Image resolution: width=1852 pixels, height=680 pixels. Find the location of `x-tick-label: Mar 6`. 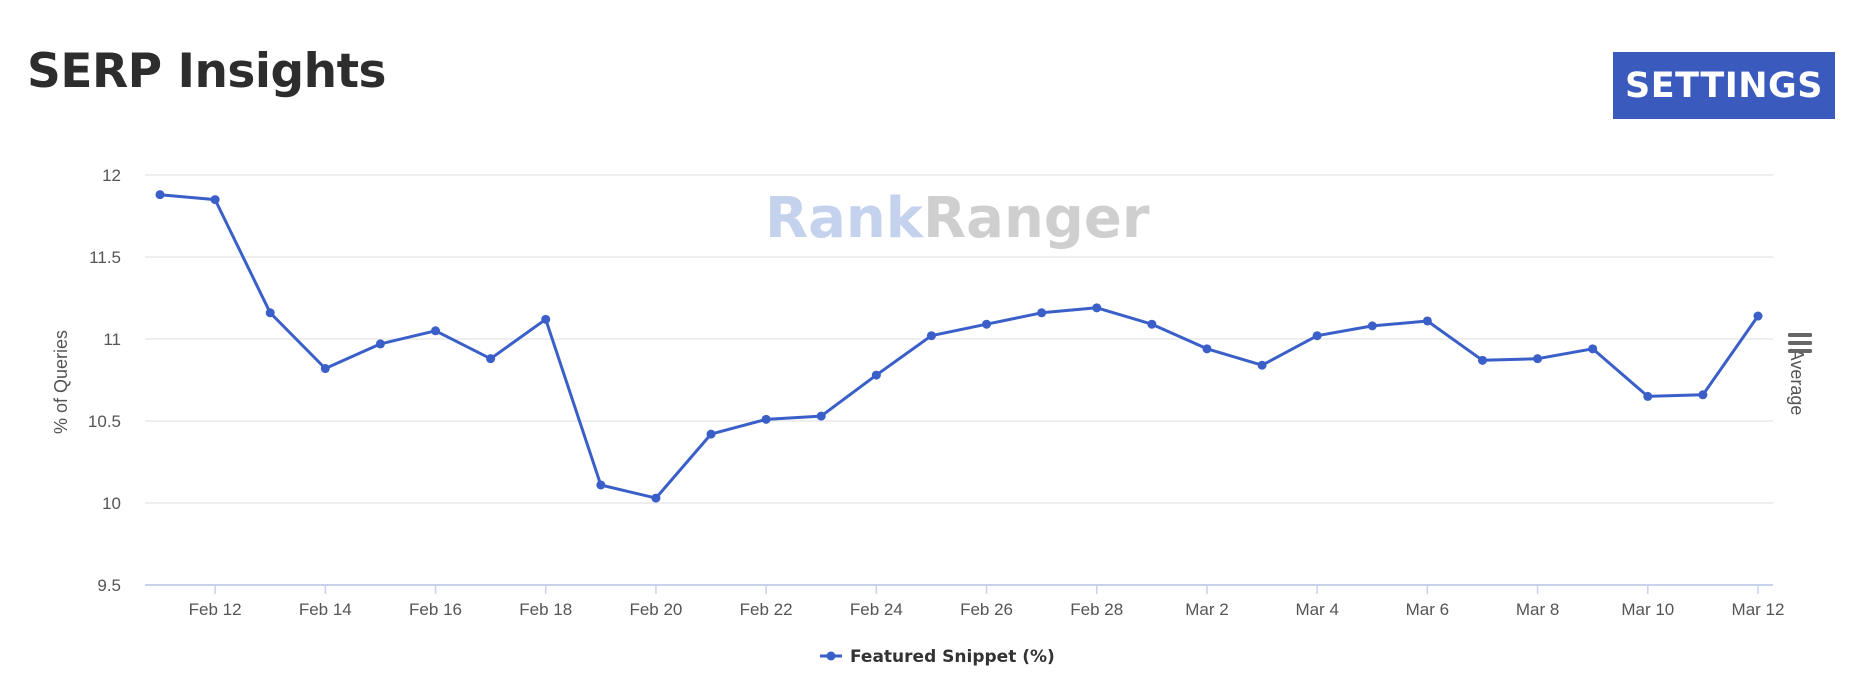

x-tick-label: Mar 6 is located at coordinates (1427, 609).